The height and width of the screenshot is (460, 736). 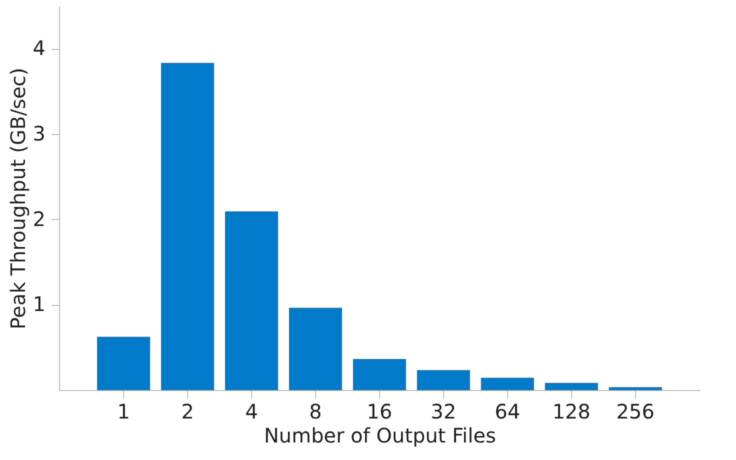 I want to click on x-tick-label: 32, so click(x=443, y=412).